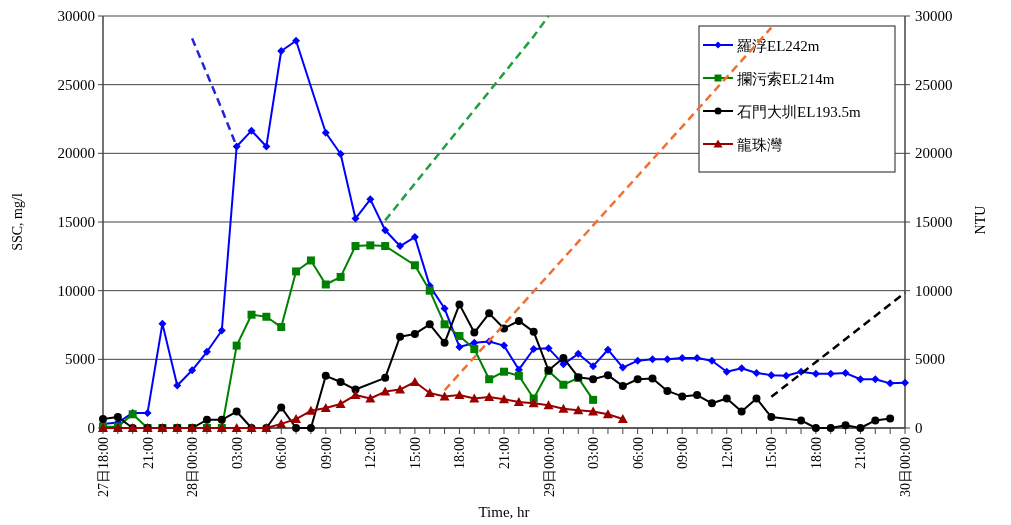  I want to click on y2-tick-label: 30000, so click(934, 16).